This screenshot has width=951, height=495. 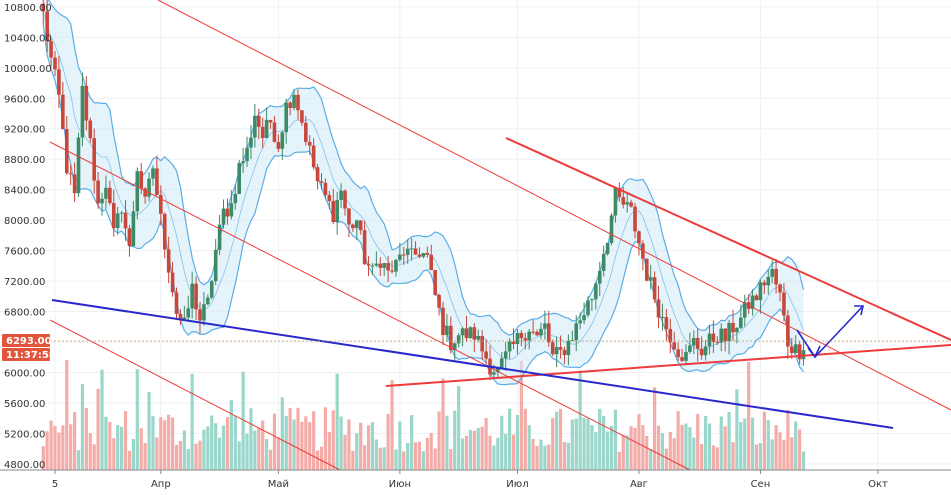 What do you see at coordinates (668, 365) in the screenshot?
I see `red-support-line` at bounding box center [668, 365].